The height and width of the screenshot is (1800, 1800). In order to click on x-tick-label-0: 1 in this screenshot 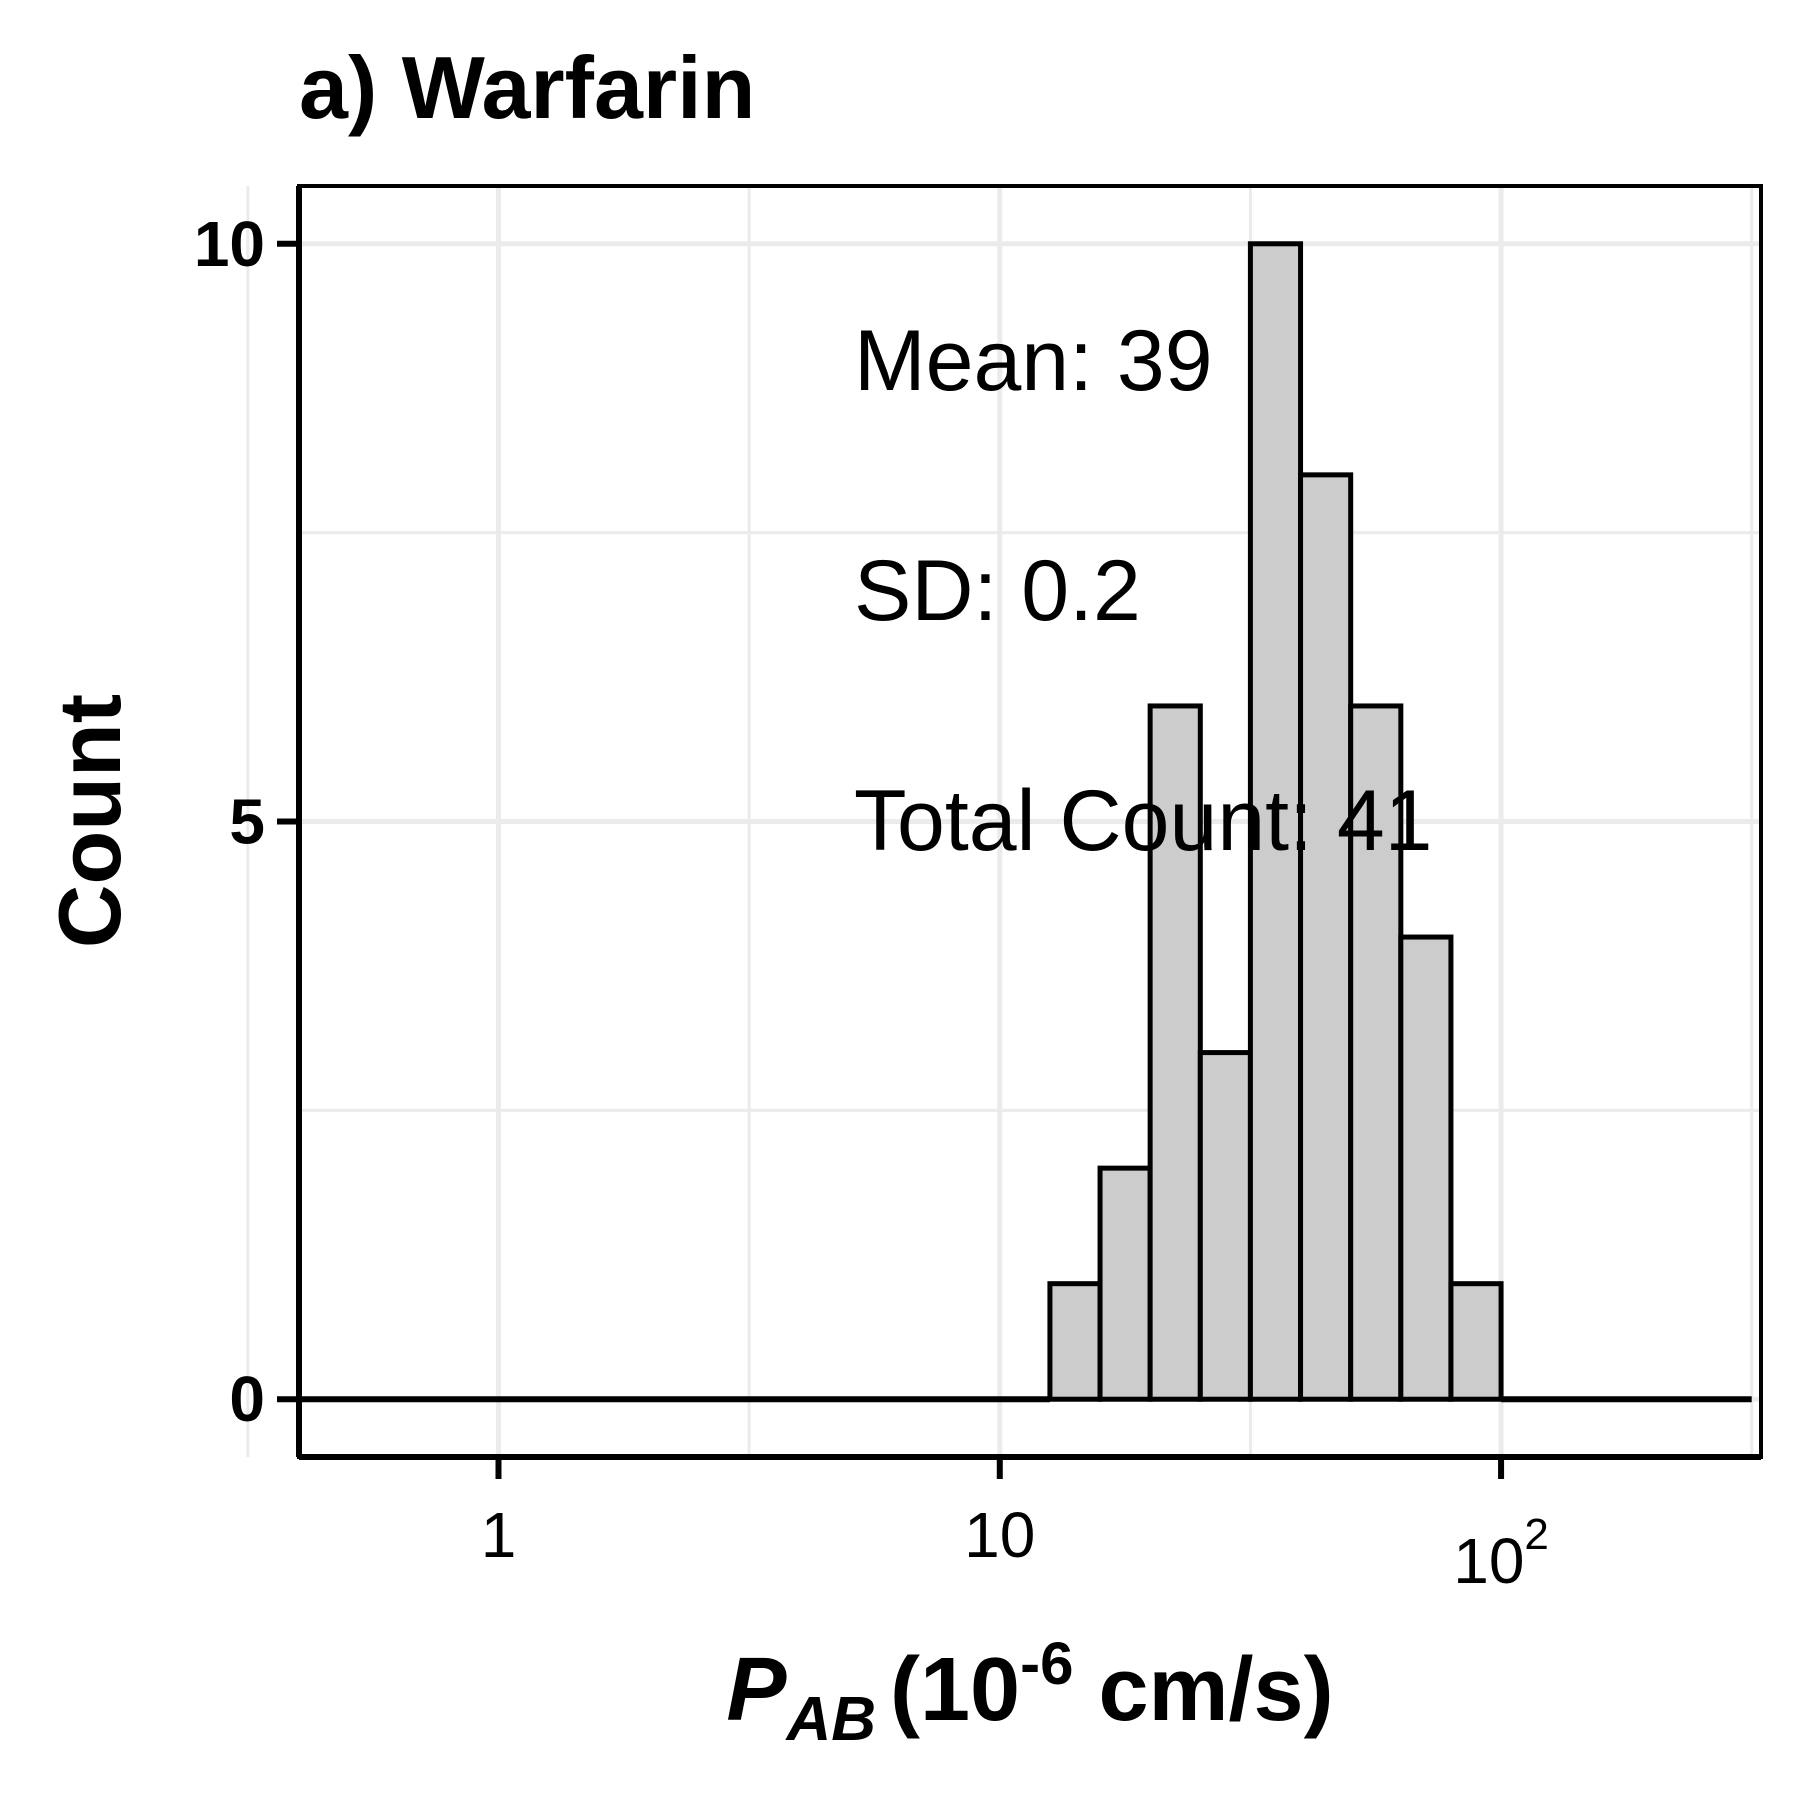, I will do `click(499, 1535)`.